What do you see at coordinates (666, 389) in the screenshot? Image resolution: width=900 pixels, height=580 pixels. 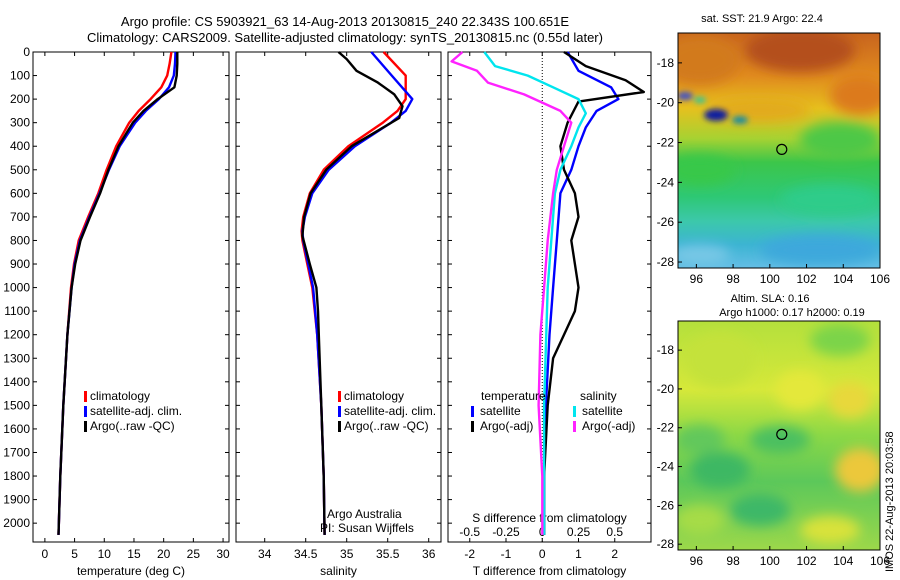 I see `map-y-tick-label: -20` at bounding box center [666, 389].